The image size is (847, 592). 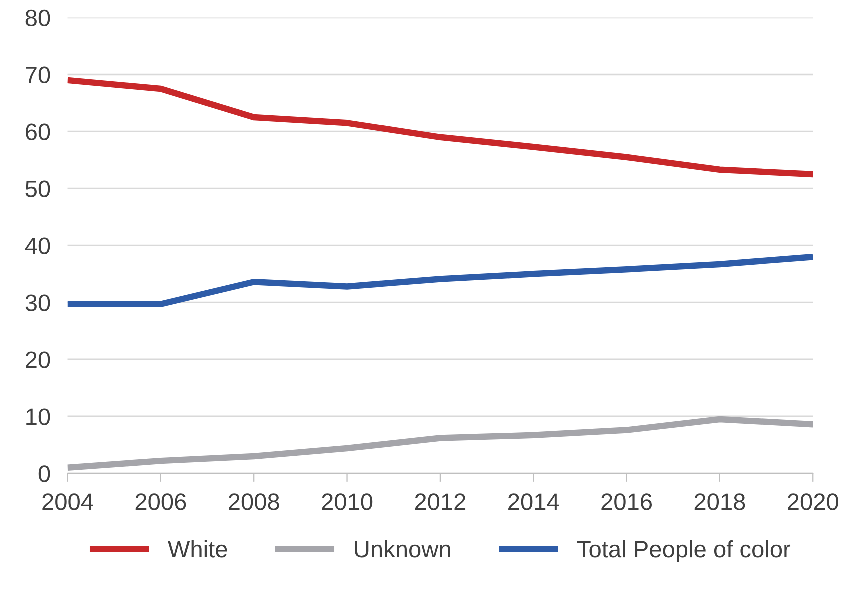 What do you see at coordinates (68, 502) in the screenshot?
I see `x-tick-label: 2004` at bounding box center [68, 502].